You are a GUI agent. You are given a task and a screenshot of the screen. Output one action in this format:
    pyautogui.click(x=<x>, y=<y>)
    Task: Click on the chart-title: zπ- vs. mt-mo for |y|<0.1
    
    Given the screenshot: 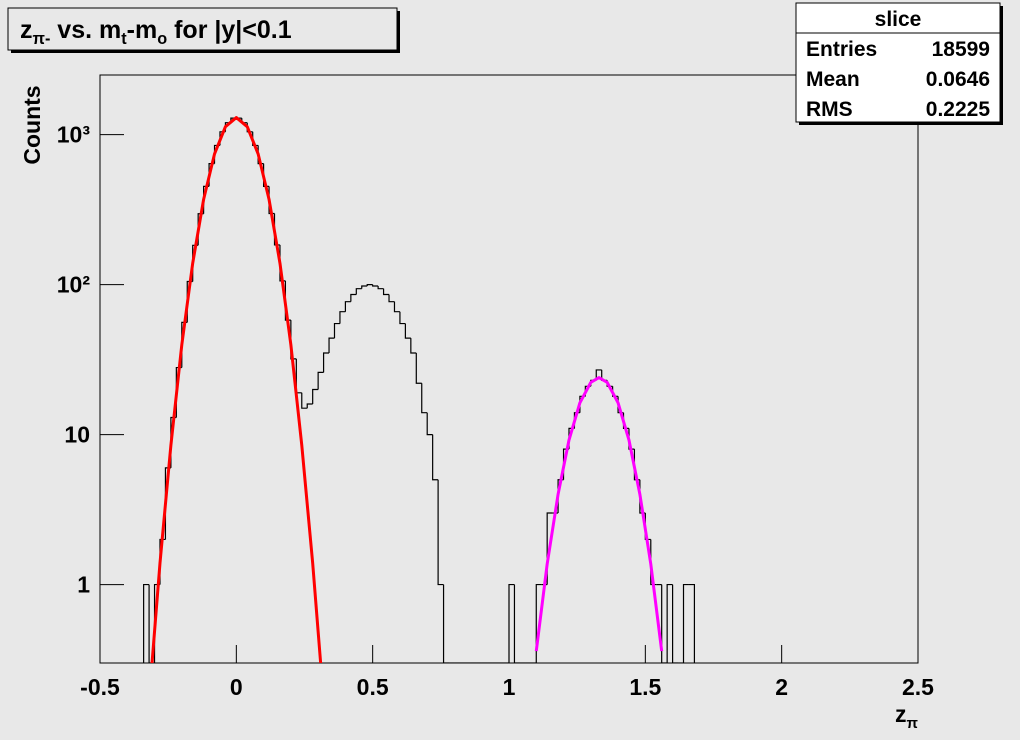 What is the action you would take?
    pyautogui.click(x=156, y=32)
    